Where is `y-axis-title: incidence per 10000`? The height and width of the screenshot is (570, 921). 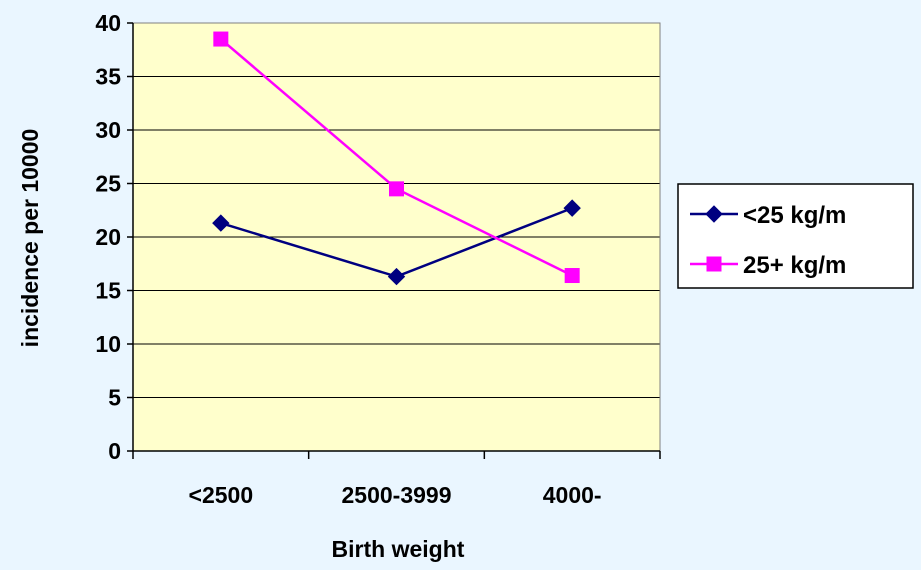
y-axis-title: incidence per 10000 is located at coordinates (30, 238).